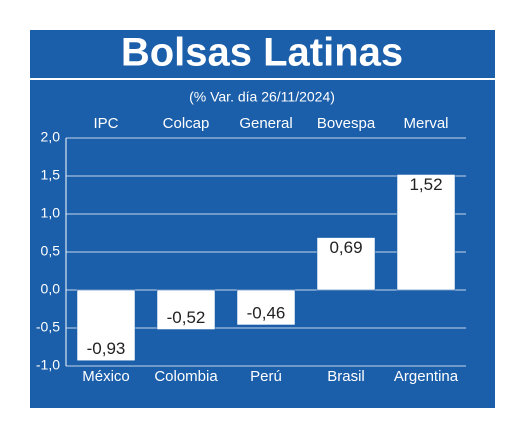 The image size is (520, 431). I want to click on y-tick-label: 2,0, so click(51, 137).